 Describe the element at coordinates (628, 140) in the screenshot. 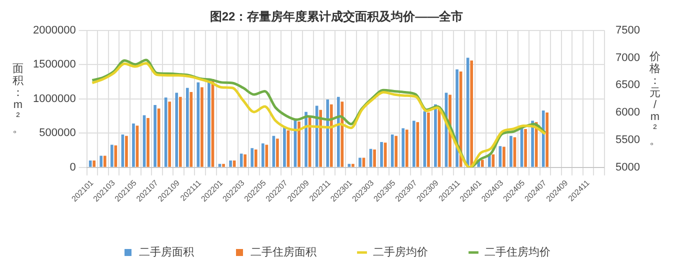

I see `y2-tick-label: 5500` at that location.